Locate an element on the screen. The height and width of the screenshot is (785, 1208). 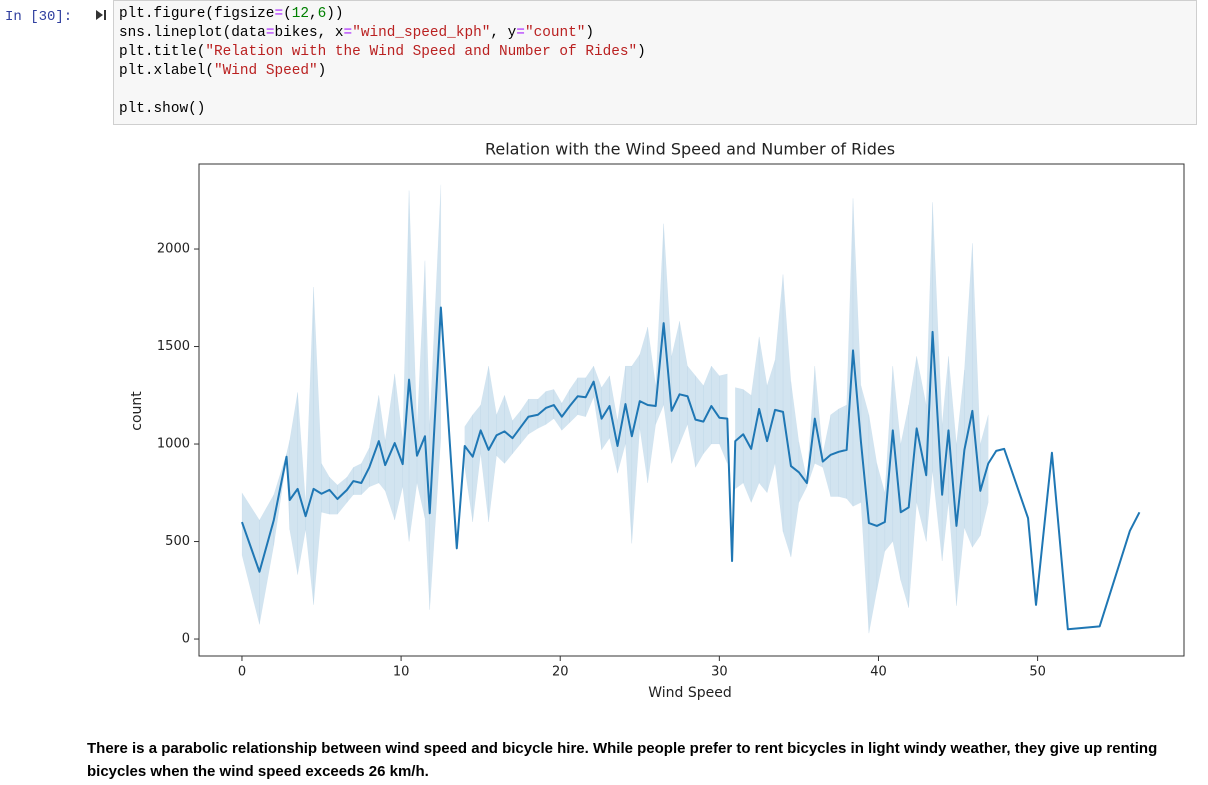
code-token: , is located at coordinates (313, 14).